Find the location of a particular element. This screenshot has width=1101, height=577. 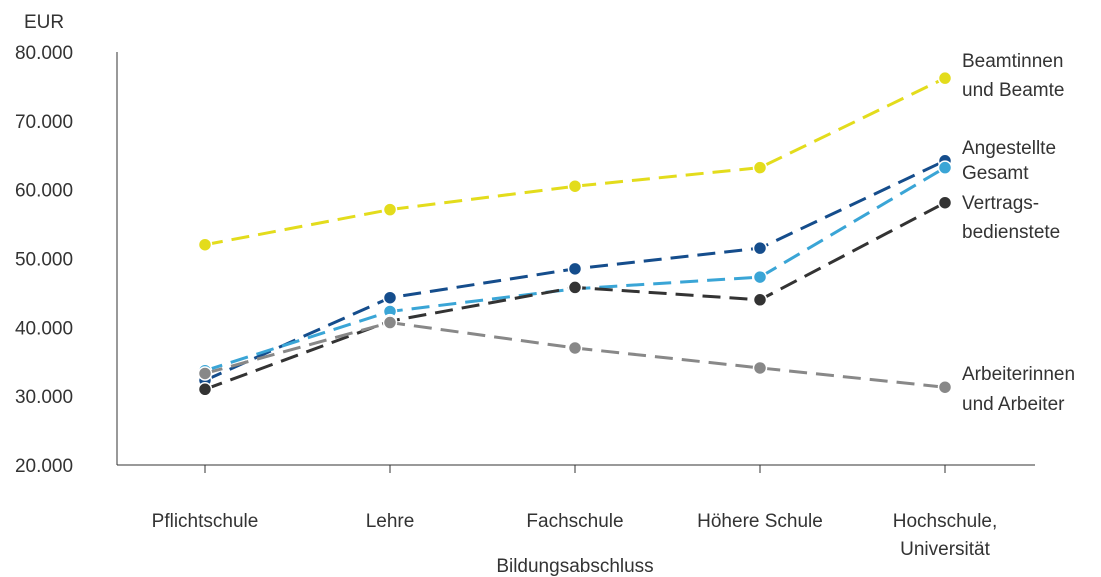

y-tick-label: 50.000 is located at coordinates (44, 260).